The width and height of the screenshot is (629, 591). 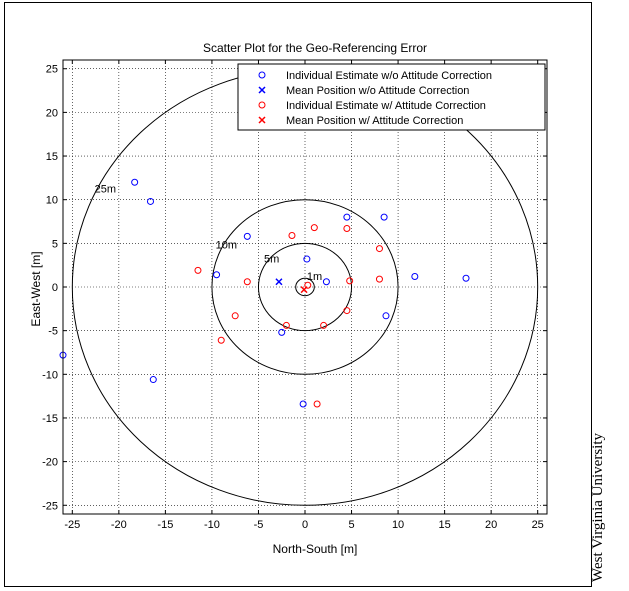 I want to click on y-tick-label: 5, so click(x=55, y=244).